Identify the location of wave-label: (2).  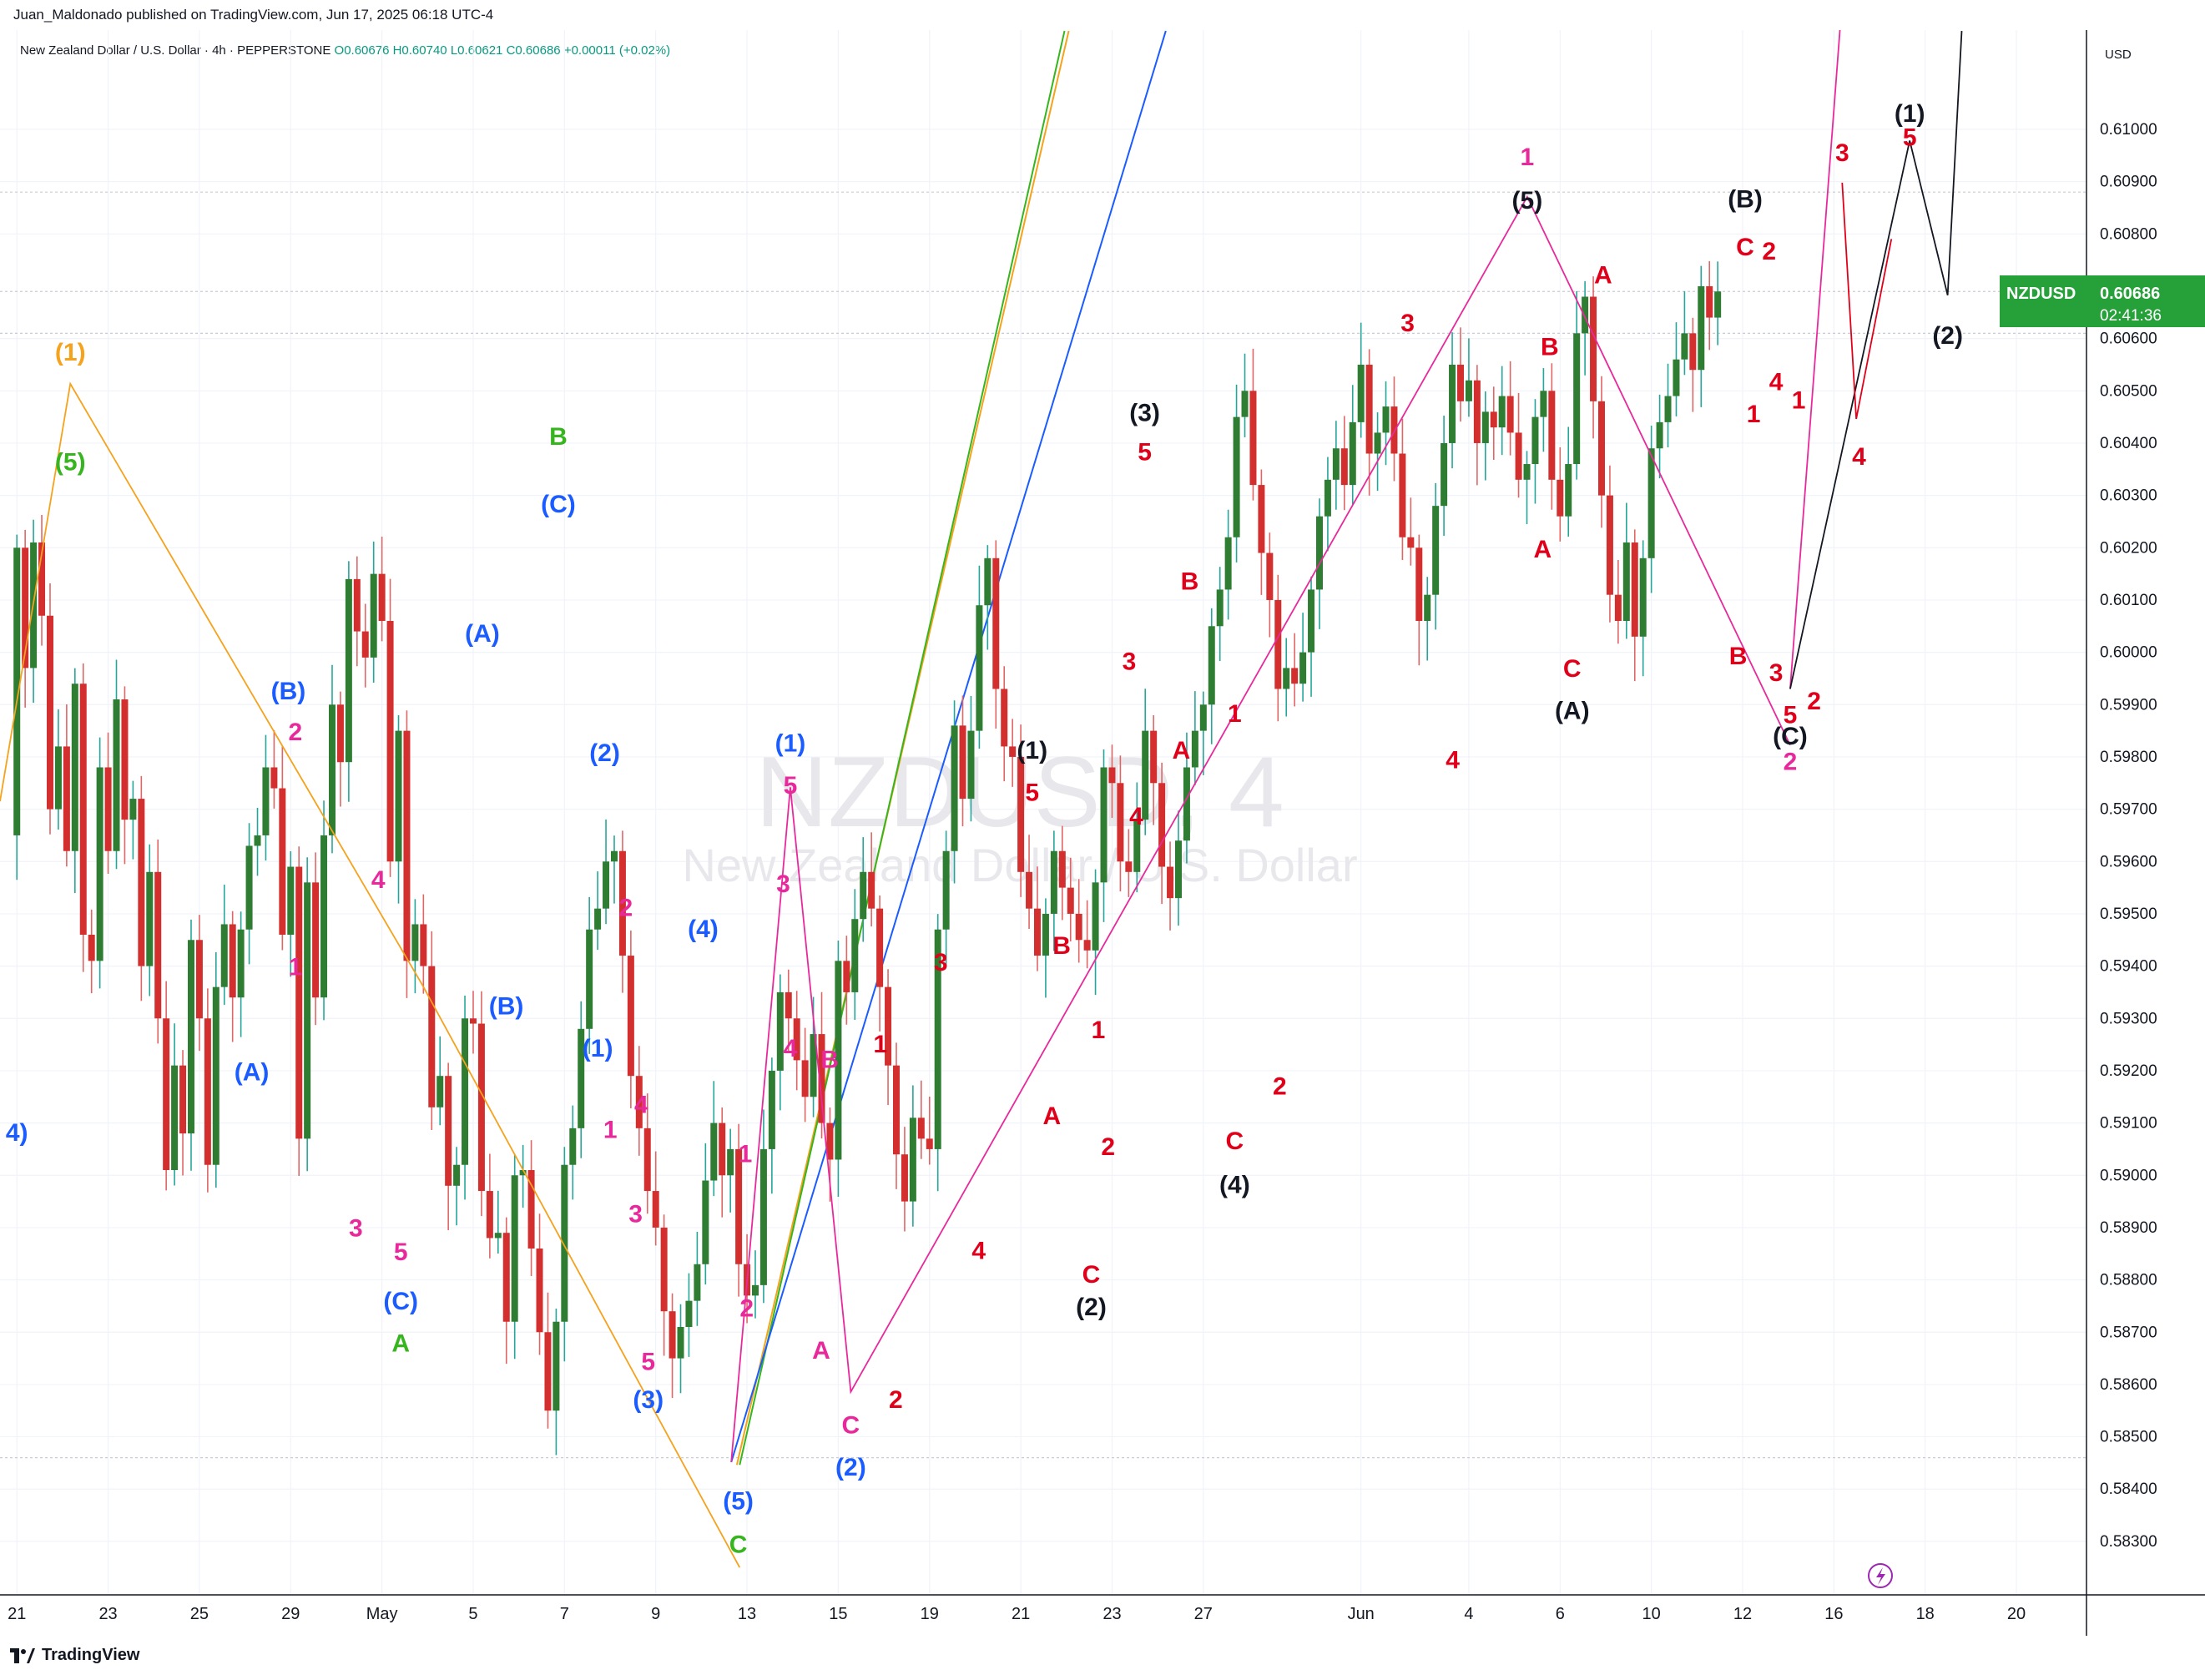
(851, 1467).